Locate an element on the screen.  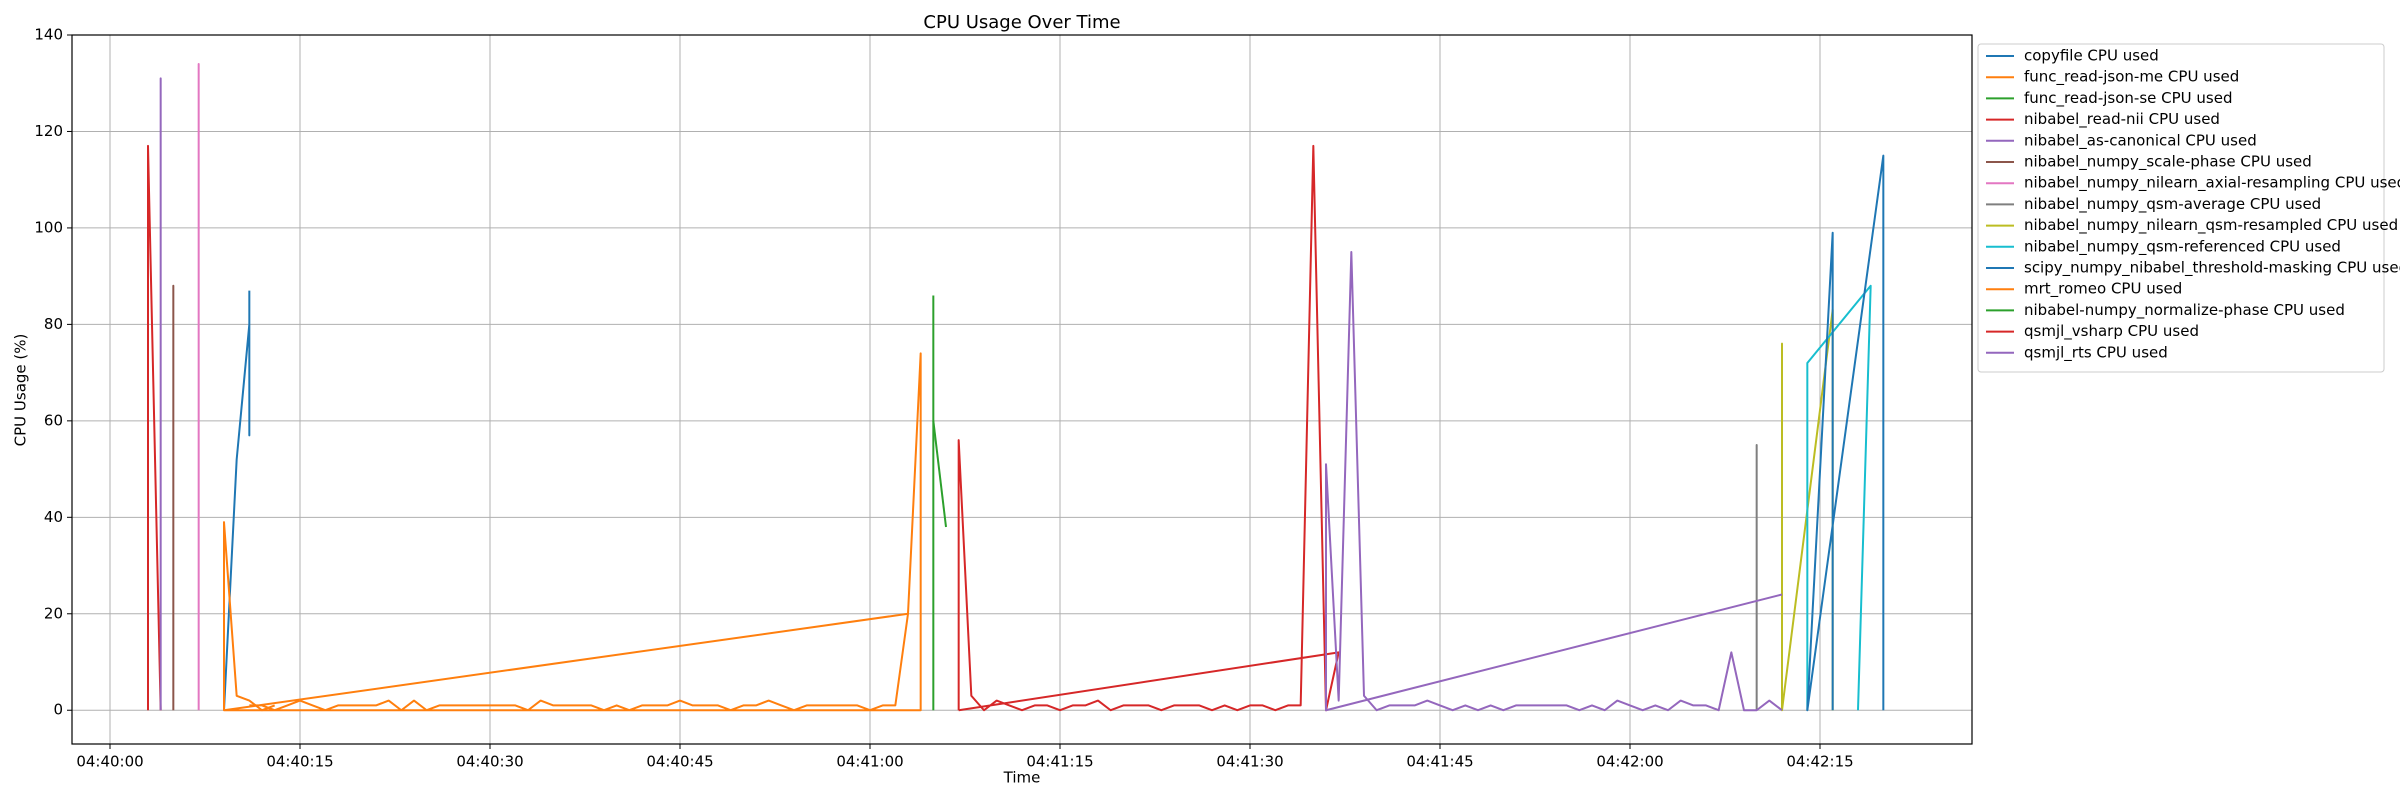
y-tick-label: 60 is located at coordinates (53, 420).